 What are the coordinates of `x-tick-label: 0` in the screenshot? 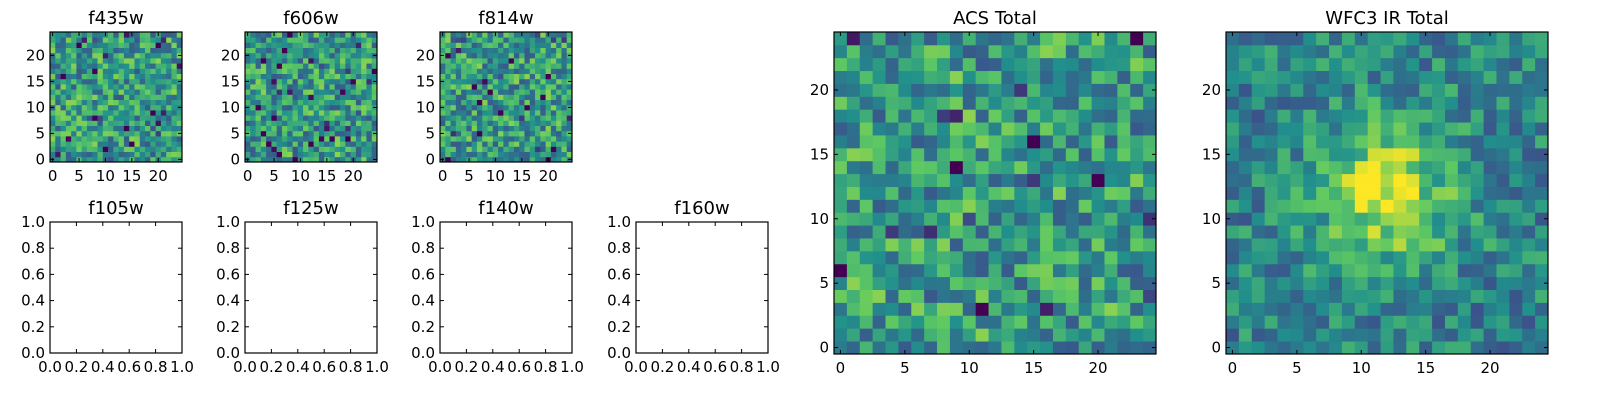 It's located at (841, 368).